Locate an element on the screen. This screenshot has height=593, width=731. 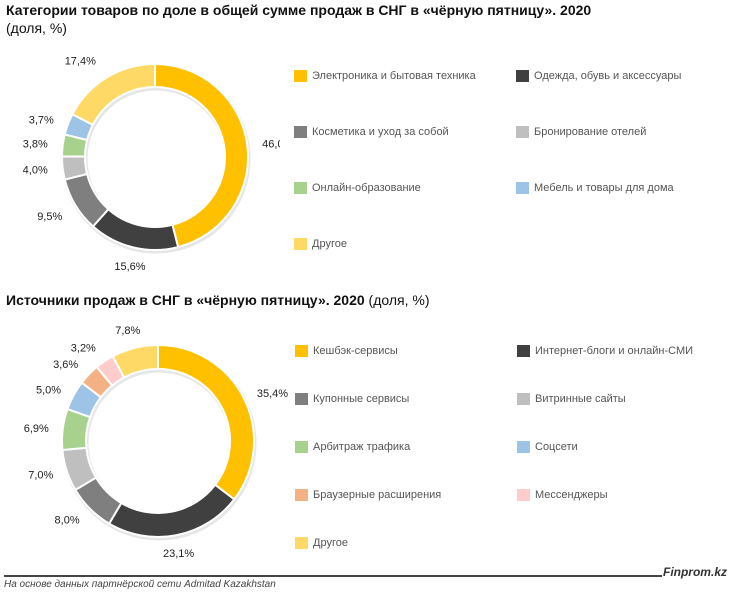
data-label-1: 46,0% is located at coordinates (271, 145).